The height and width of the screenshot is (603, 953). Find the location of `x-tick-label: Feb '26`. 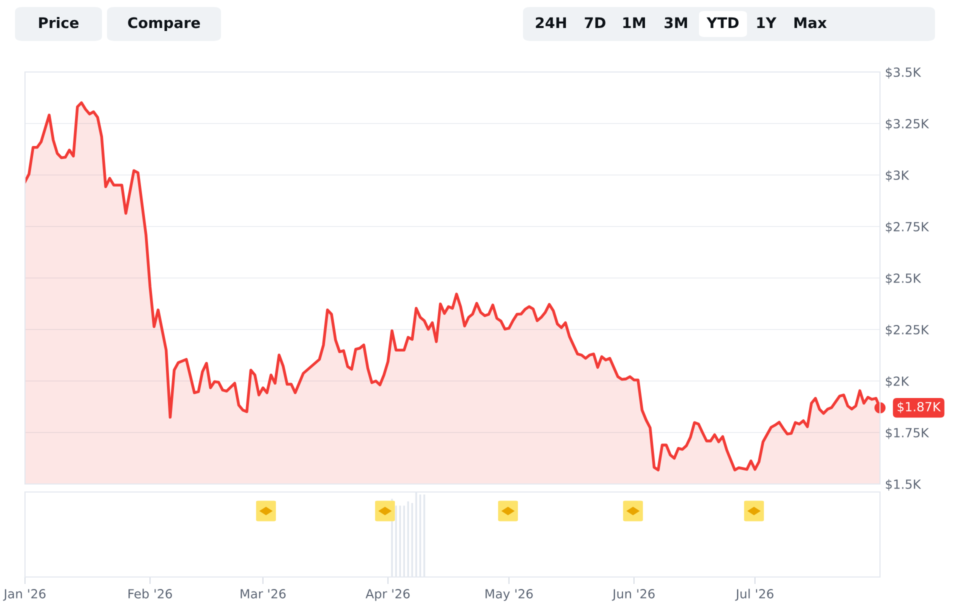

x-tick-label: Feb '26 is located at coordinates (150, 593).